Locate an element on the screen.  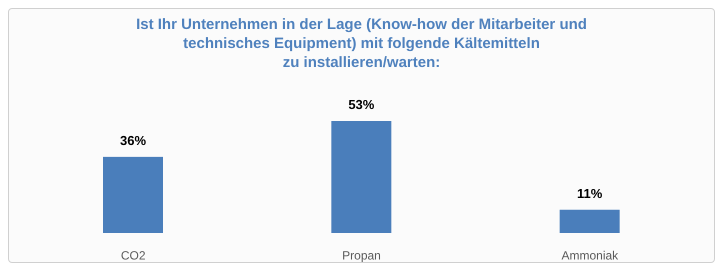
data-label: 36% is located at coordinates (133, 140).